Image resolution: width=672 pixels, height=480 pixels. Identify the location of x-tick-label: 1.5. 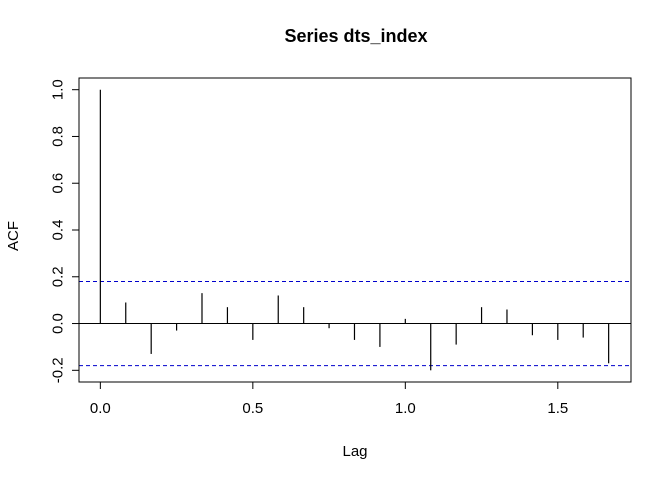
(557, 408).